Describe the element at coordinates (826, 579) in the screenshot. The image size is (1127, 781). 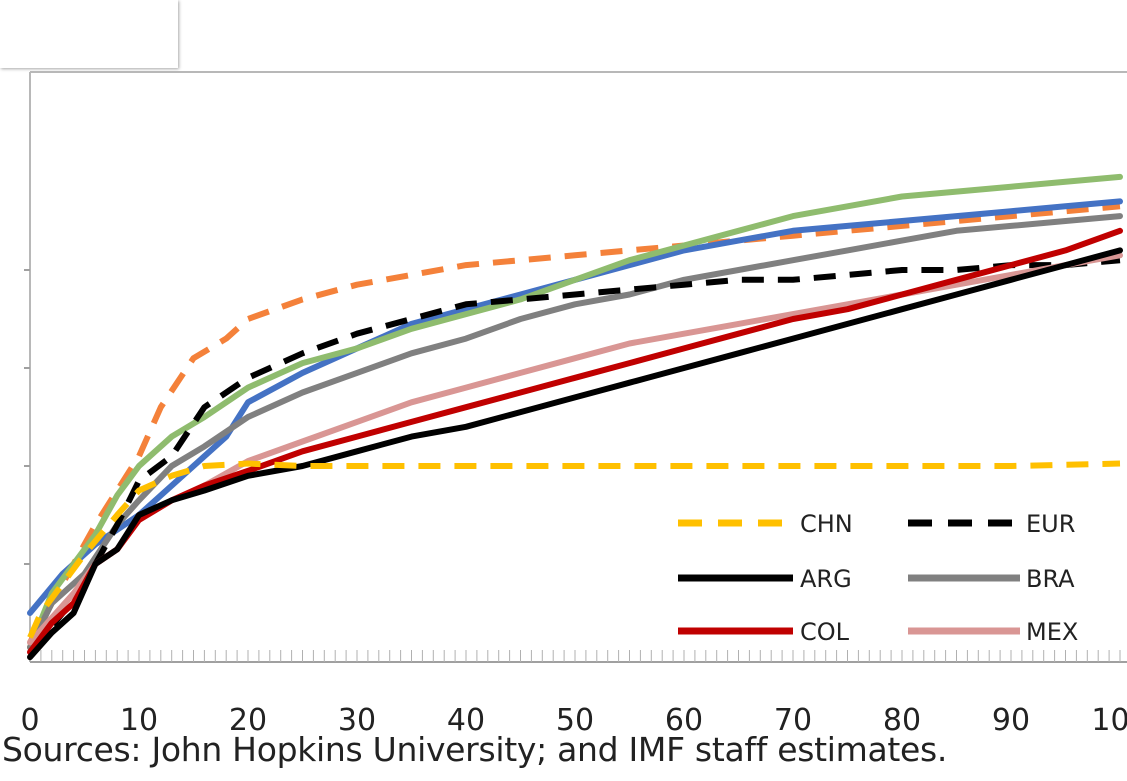
I see `legend-label-arg: ARG` at that location.